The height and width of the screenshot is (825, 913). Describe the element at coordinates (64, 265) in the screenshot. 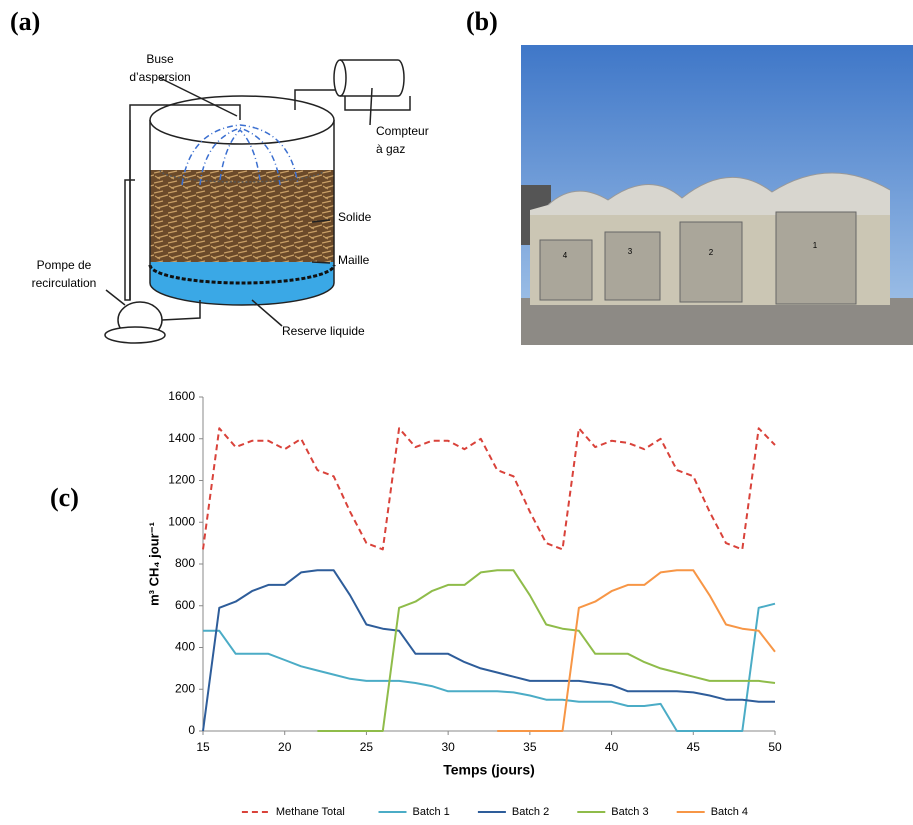

I see `label-line: Pompe de` at that location.